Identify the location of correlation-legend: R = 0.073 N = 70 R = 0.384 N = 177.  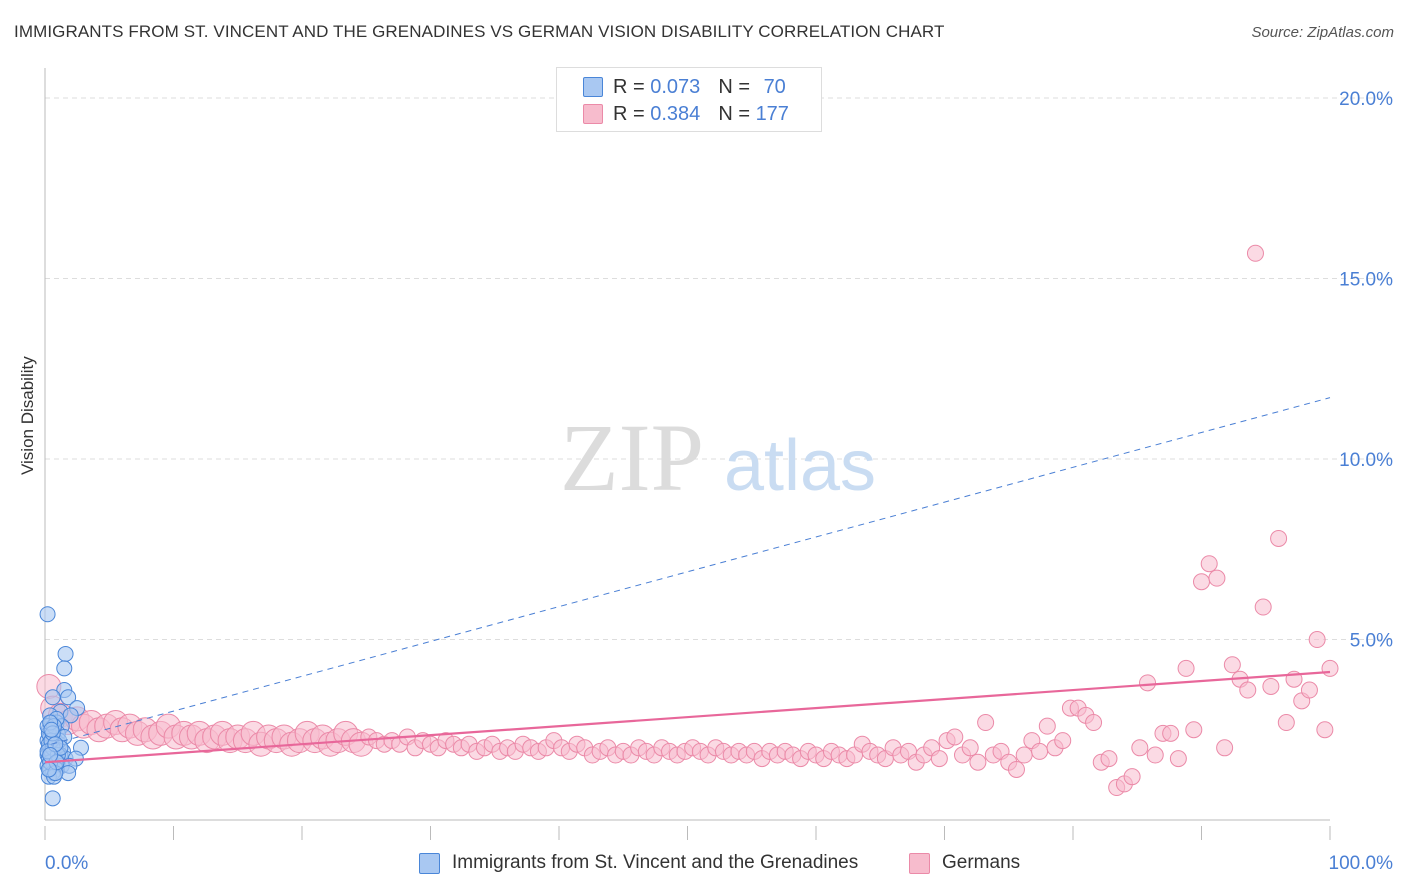
(689, 99).